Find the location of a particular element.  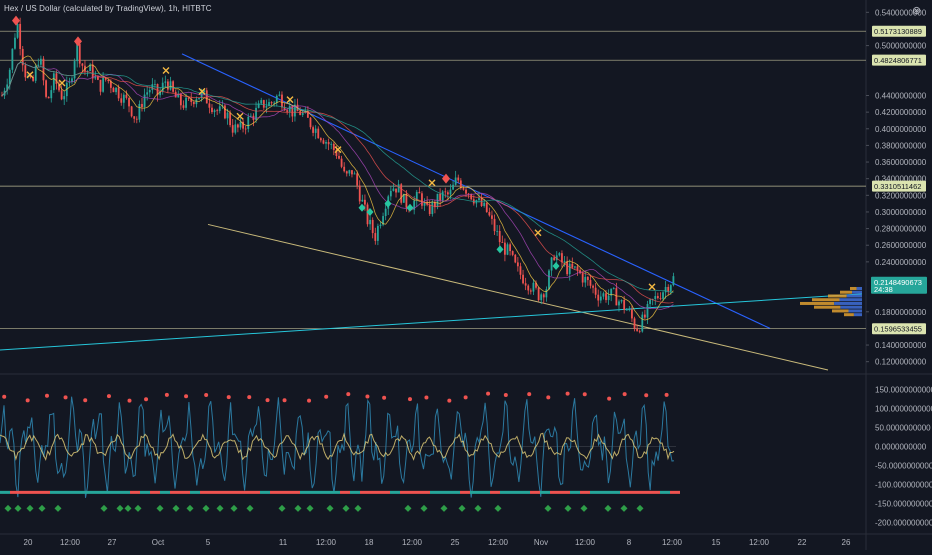

oscillator-tick-label: 0.0000000000 is located at coordinates (901, 446).